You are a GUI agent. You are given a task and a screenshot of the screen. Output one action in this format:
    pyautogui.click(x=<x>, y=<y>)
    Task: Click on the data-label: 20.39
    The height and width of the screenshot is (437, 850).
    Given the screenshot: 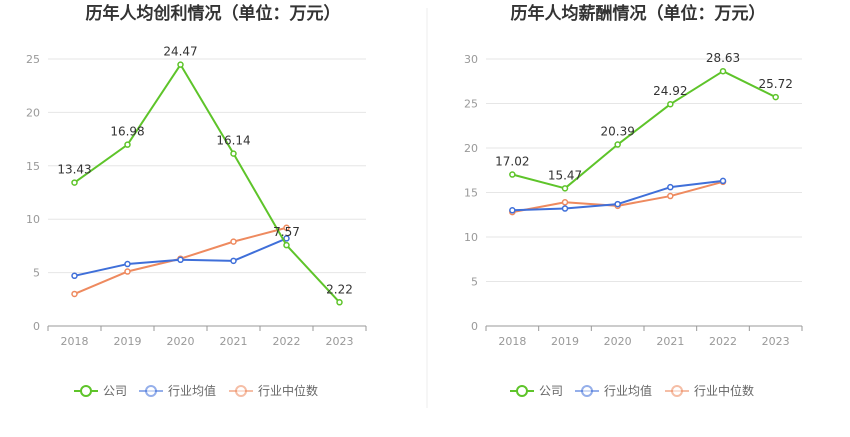 What is the action you would take?
    pyautogui.click(x=617, y=132)
    